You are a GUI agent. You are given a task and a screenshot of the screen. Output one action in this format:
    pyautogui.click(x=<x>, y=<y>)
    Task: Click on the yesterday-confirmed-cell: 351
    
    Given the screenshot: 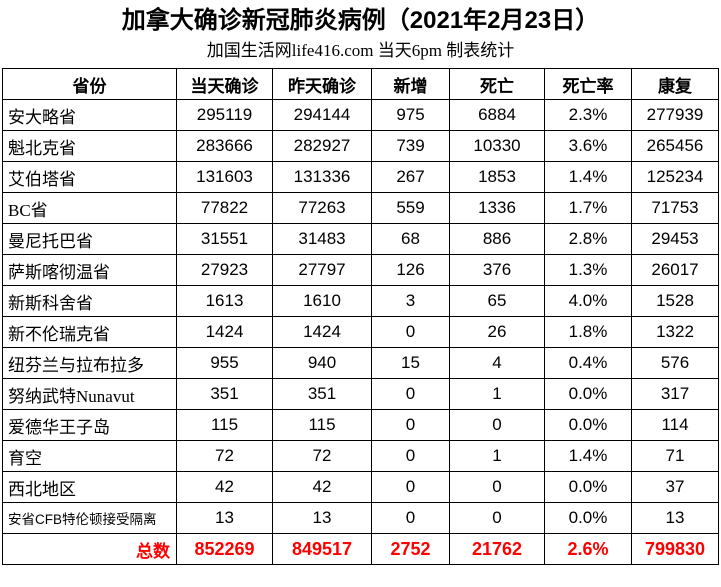 What is the action you would take?
    pyautogui.click(x=322, y=394)
    